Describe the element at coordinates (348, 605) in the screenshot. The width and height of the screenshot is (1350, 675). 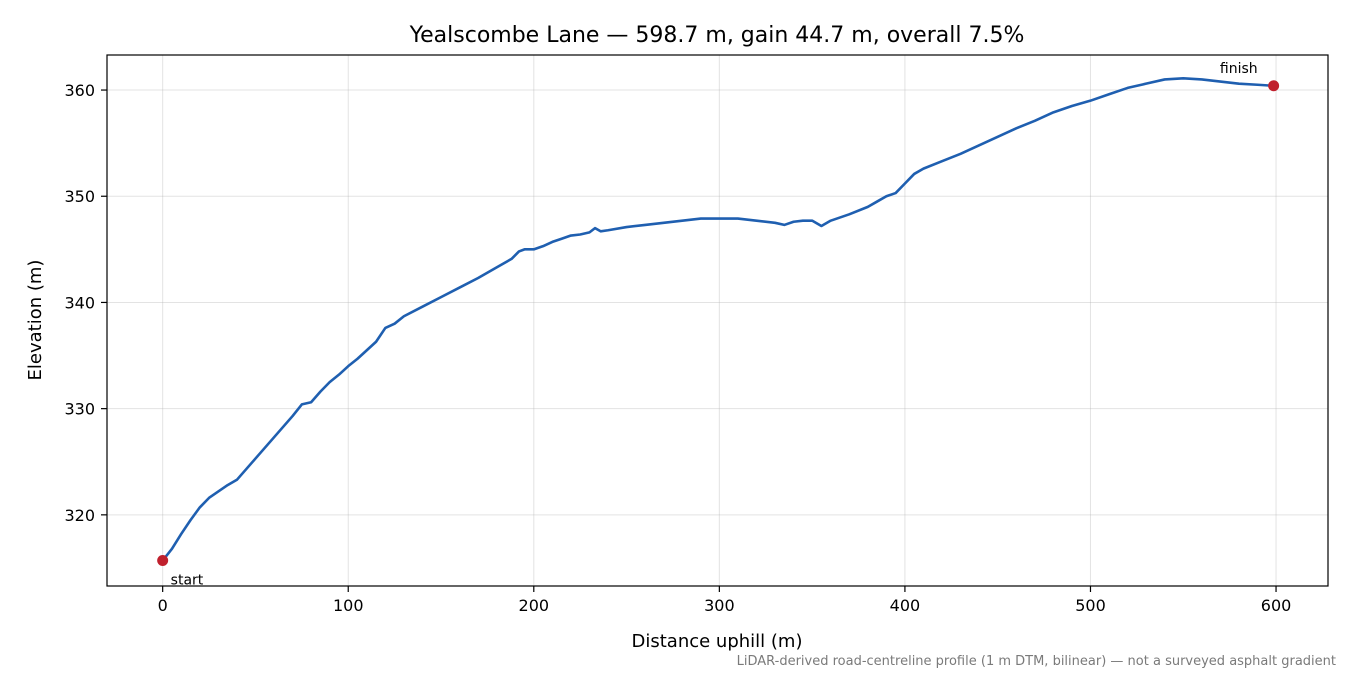
I see `x-tick-label: 100` at that location.